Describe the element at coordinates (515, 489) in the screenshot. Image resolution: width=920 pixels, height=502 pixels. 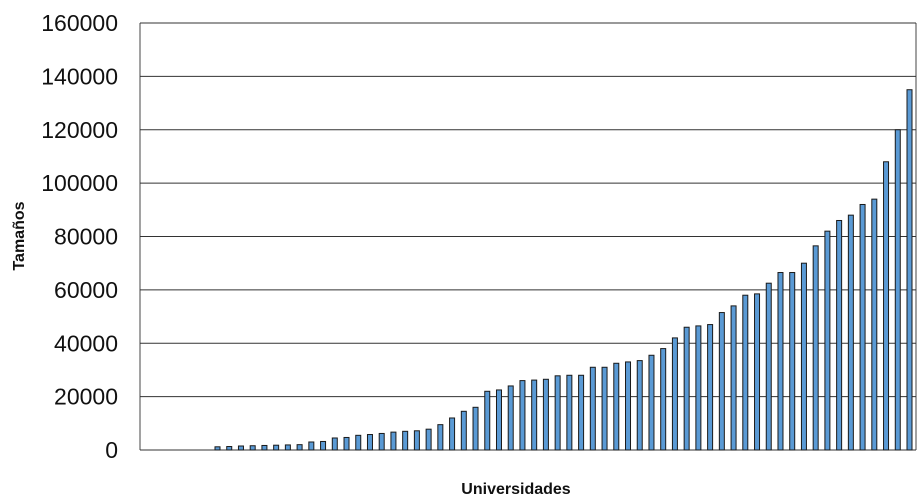
I see `x-axis-title: Universidades` at that location.